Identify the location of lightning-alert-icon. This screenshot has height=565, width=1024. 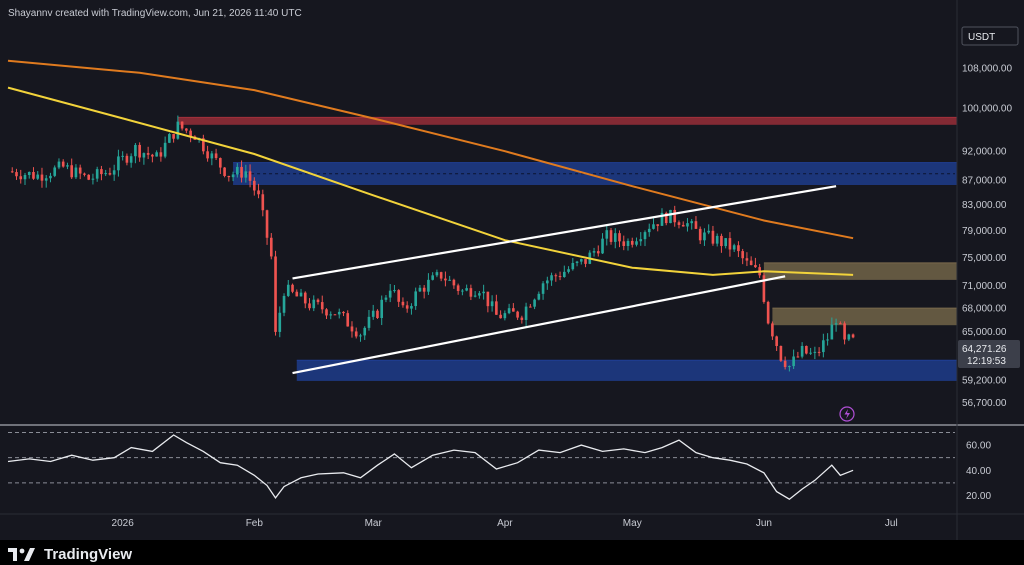
(847, 414).